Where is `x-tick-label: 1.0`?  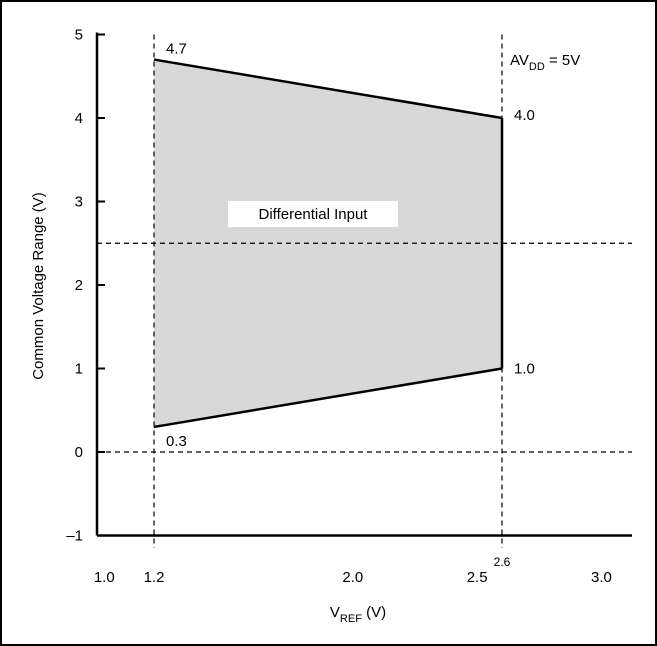
x-tick-label: 1.0 is located at coordinates (104, 577).